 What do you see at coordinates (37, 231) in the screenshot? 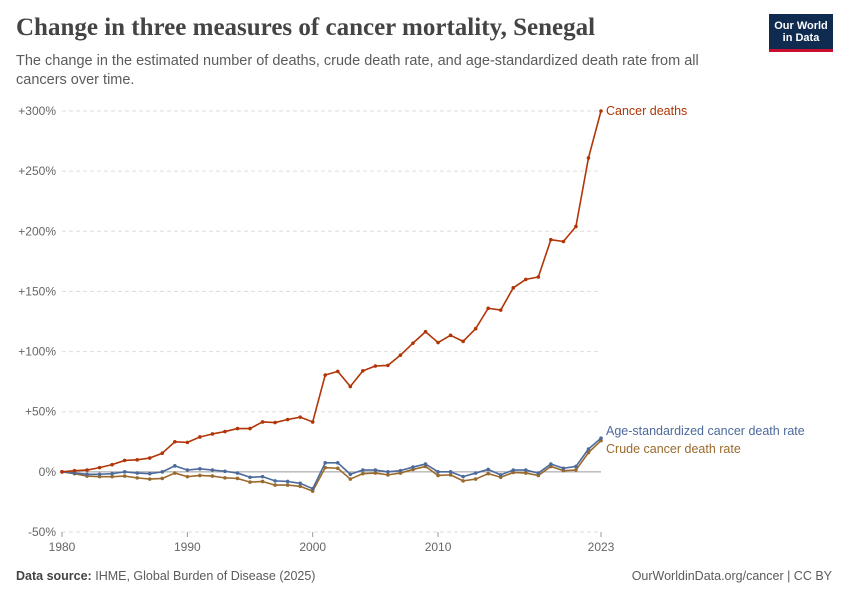
I see `y-tick-label: +200%` at bounding box center [37, 231].